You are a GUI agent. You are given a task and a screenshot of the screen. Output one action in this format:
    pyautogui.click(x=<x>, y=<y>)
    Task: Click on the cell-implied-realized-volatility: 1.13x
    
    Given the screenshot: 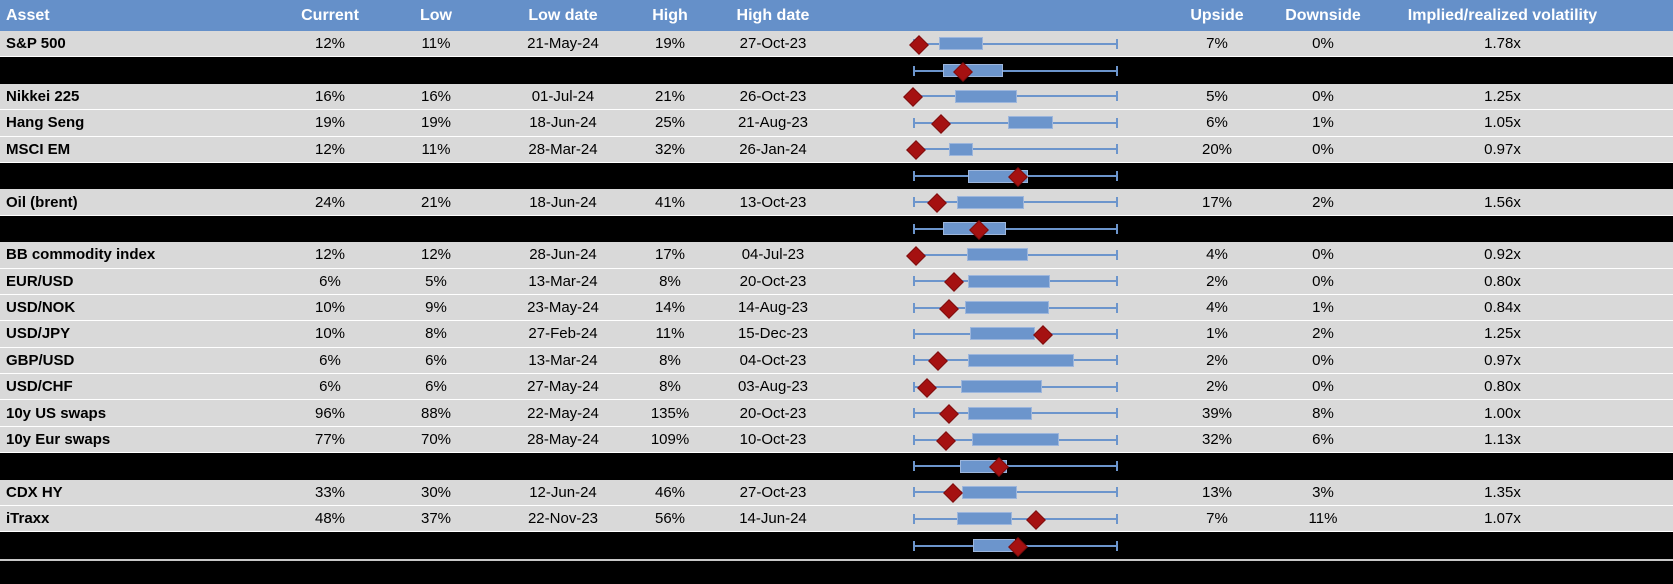 What is the action you would take?
    pyautogui.click(x=1502, y=440)
    